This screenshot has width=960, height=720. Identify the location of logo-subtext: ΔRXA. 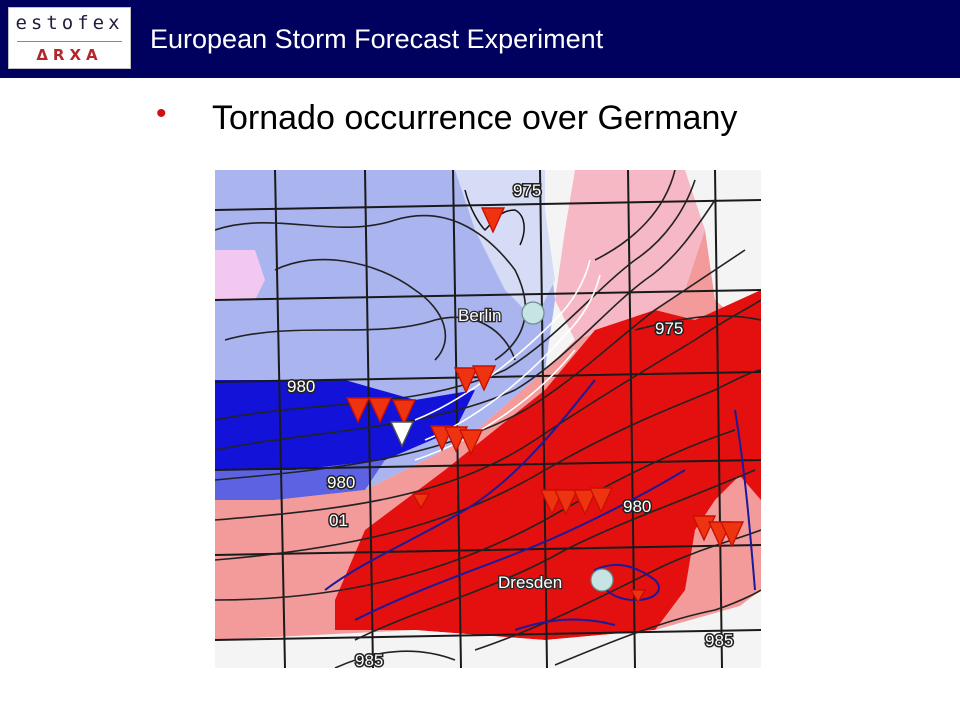
(69, 55).